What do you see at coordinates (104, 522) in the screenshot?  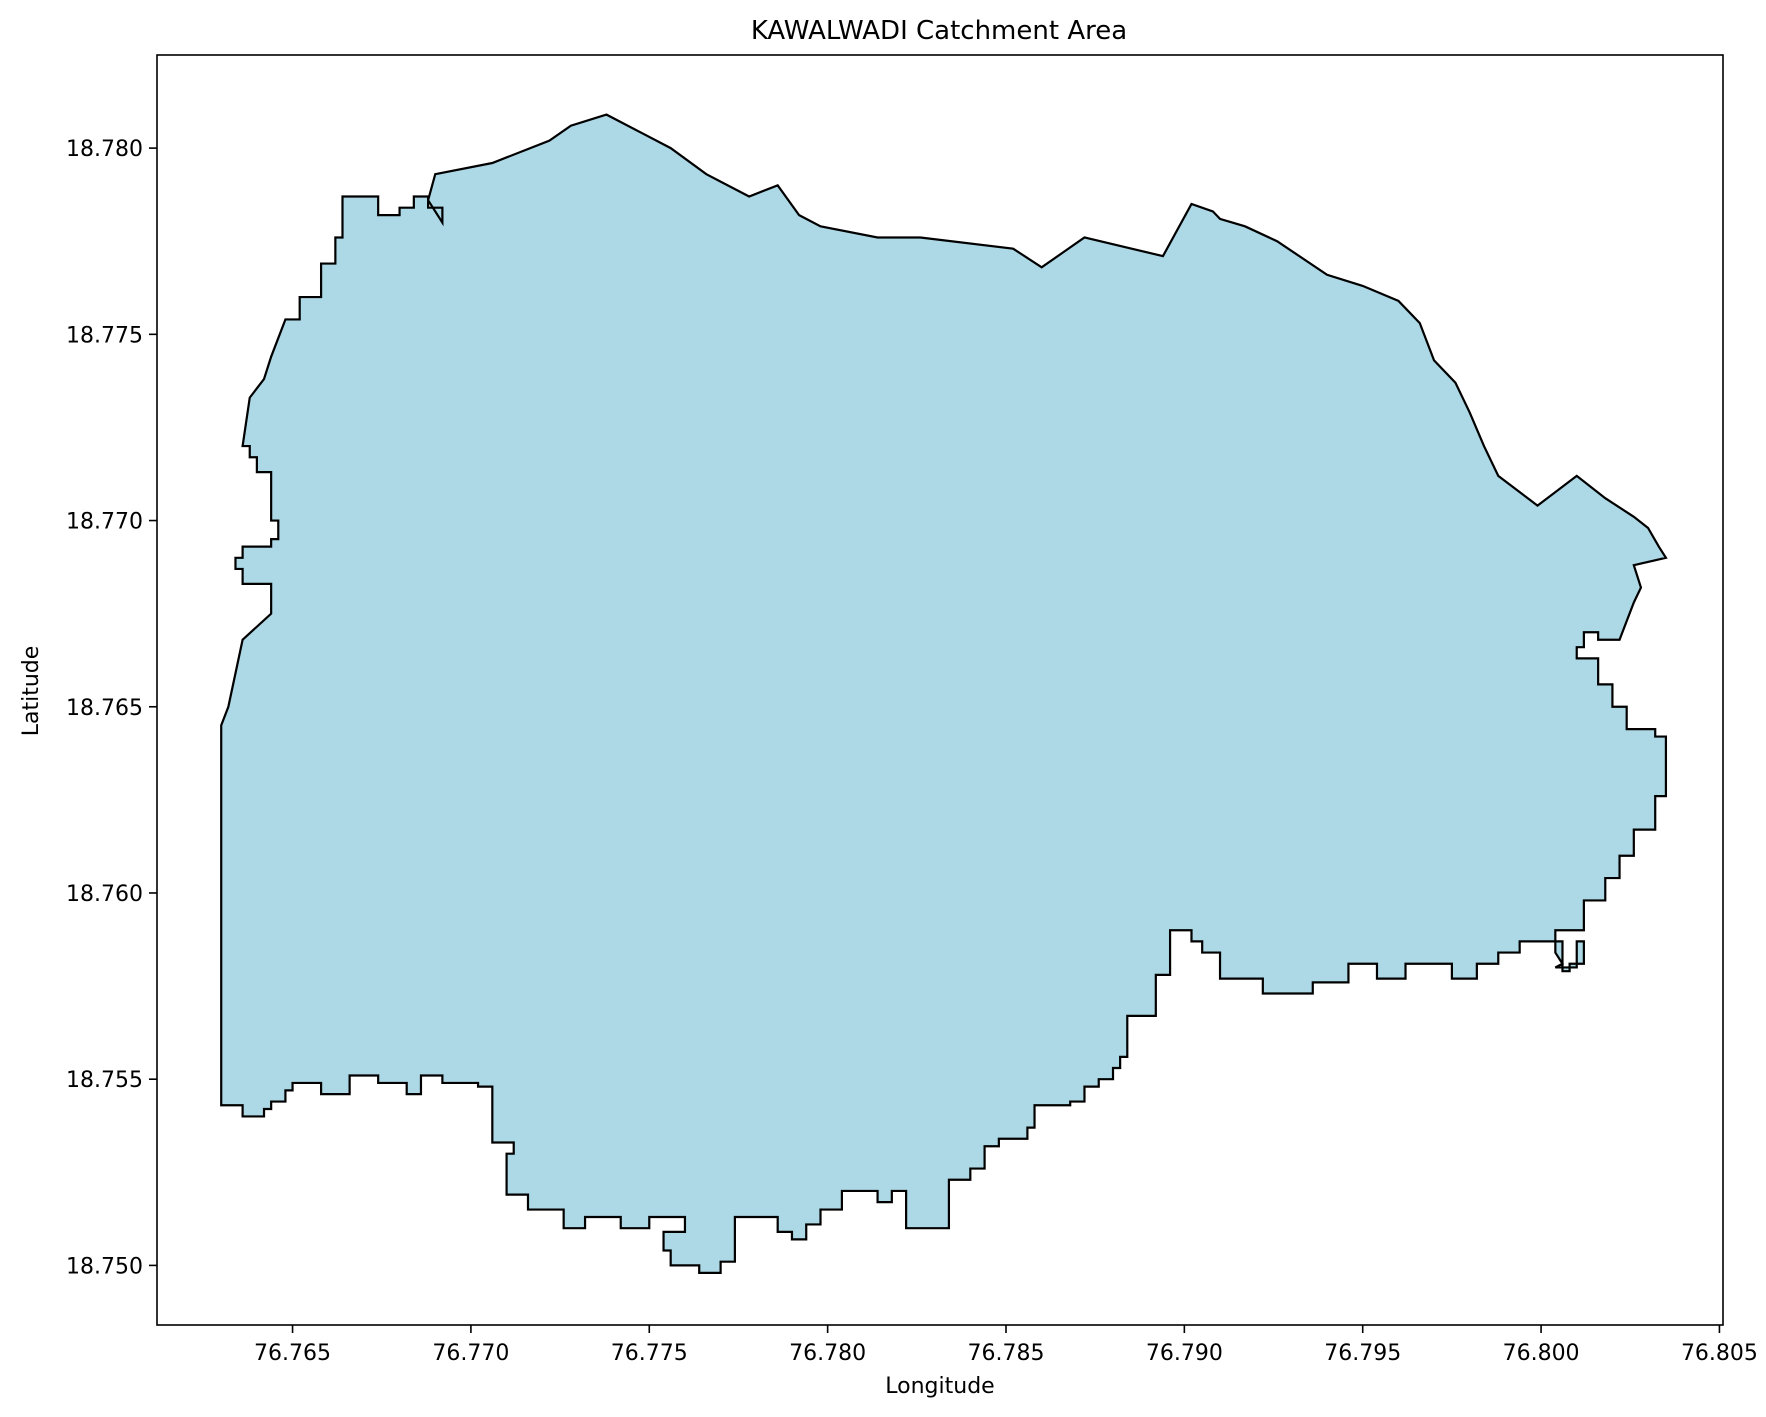 I see `y-tick-label: 18.770` at bounding box center [104, 522].